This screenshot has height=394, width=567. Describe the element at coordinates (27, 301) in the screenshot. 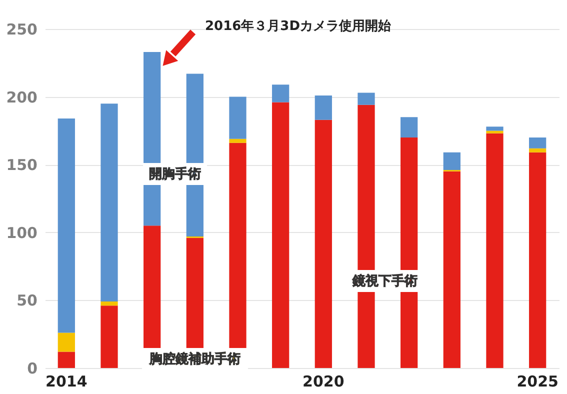

I see `y-tick-label: 50` at that location.